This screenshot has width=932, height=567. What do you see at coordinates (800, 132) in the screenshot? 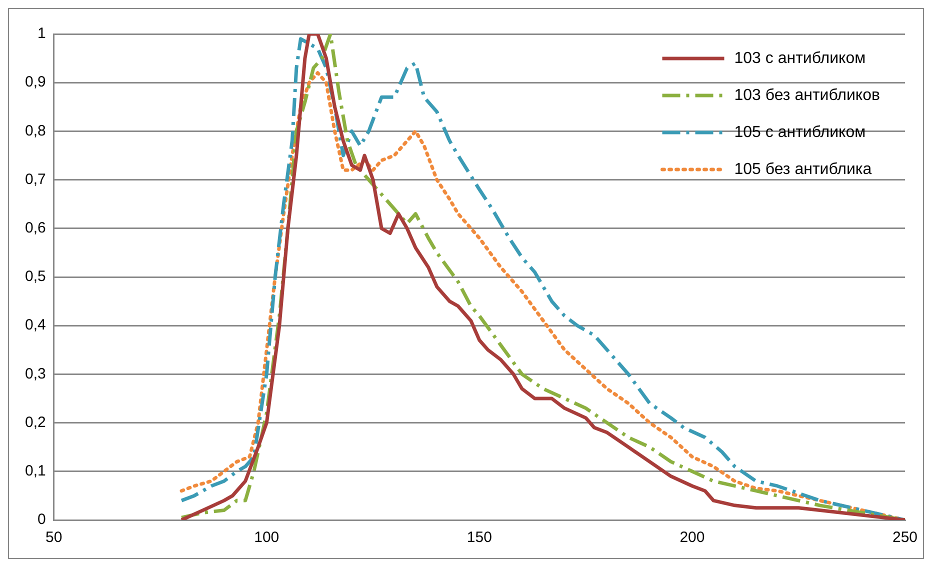
I see `legend-label: 105 с антибликом` at bounding box center [800, 132].